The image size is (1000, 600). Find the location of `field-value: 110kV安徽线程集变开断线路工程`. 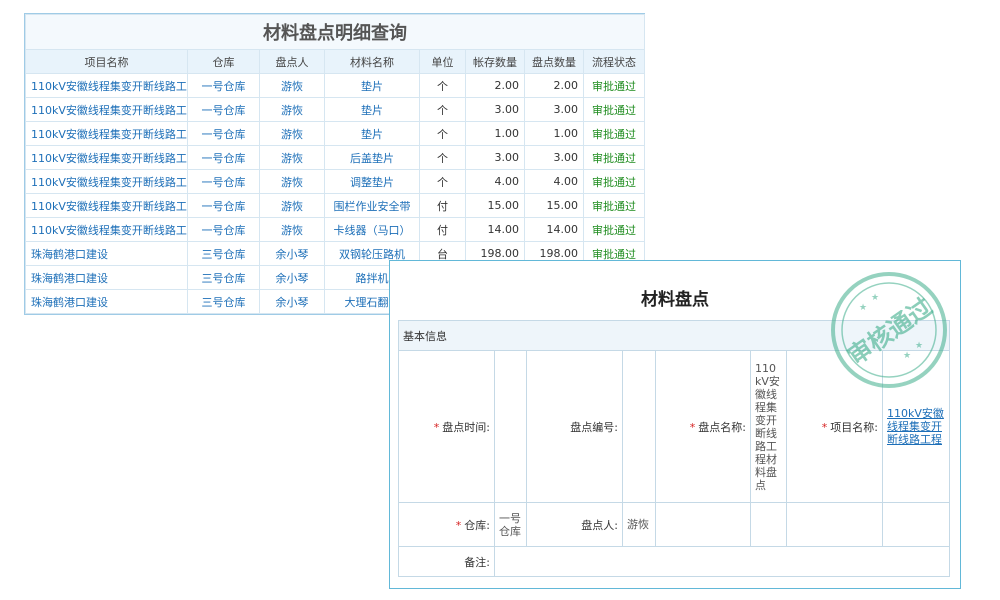

field-value: 110kV安徽线程集变开断线路工程 is located at coordinates (916, 426).